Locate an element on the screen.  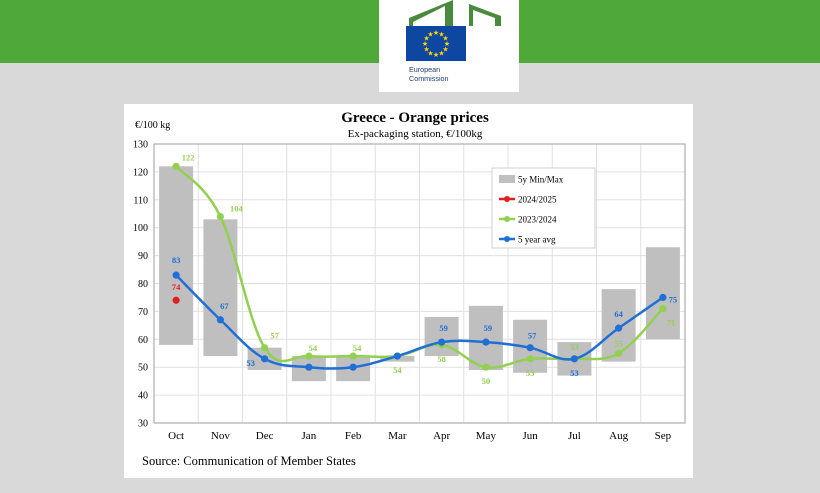
logo-label: European Commission is located at coordinates (449, 74).